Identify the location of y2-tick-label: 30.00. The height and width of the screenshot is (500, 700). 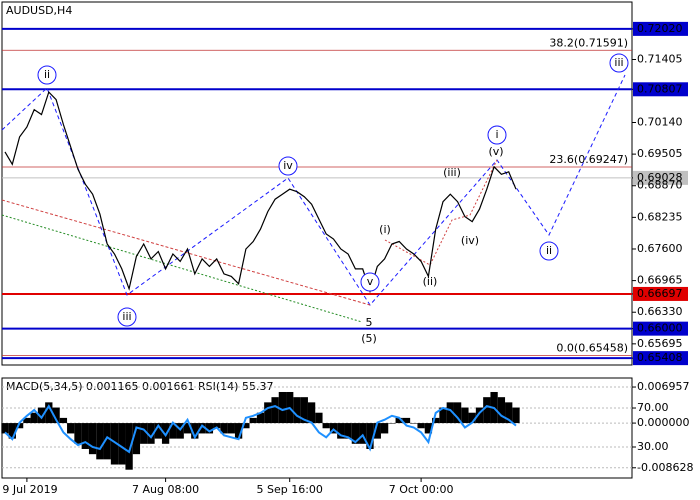
(653, 446).